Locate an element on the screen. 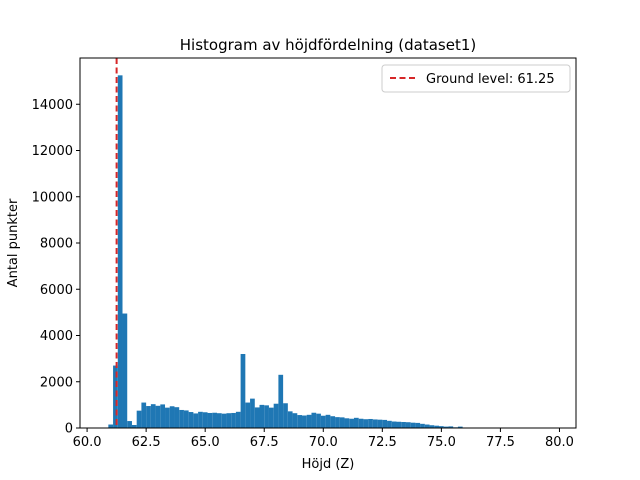 The width and height of the screenshot is (640, 480). chart-title: Histogram av höjdfördelning (dataset1) is located at coordinates (328, 45).